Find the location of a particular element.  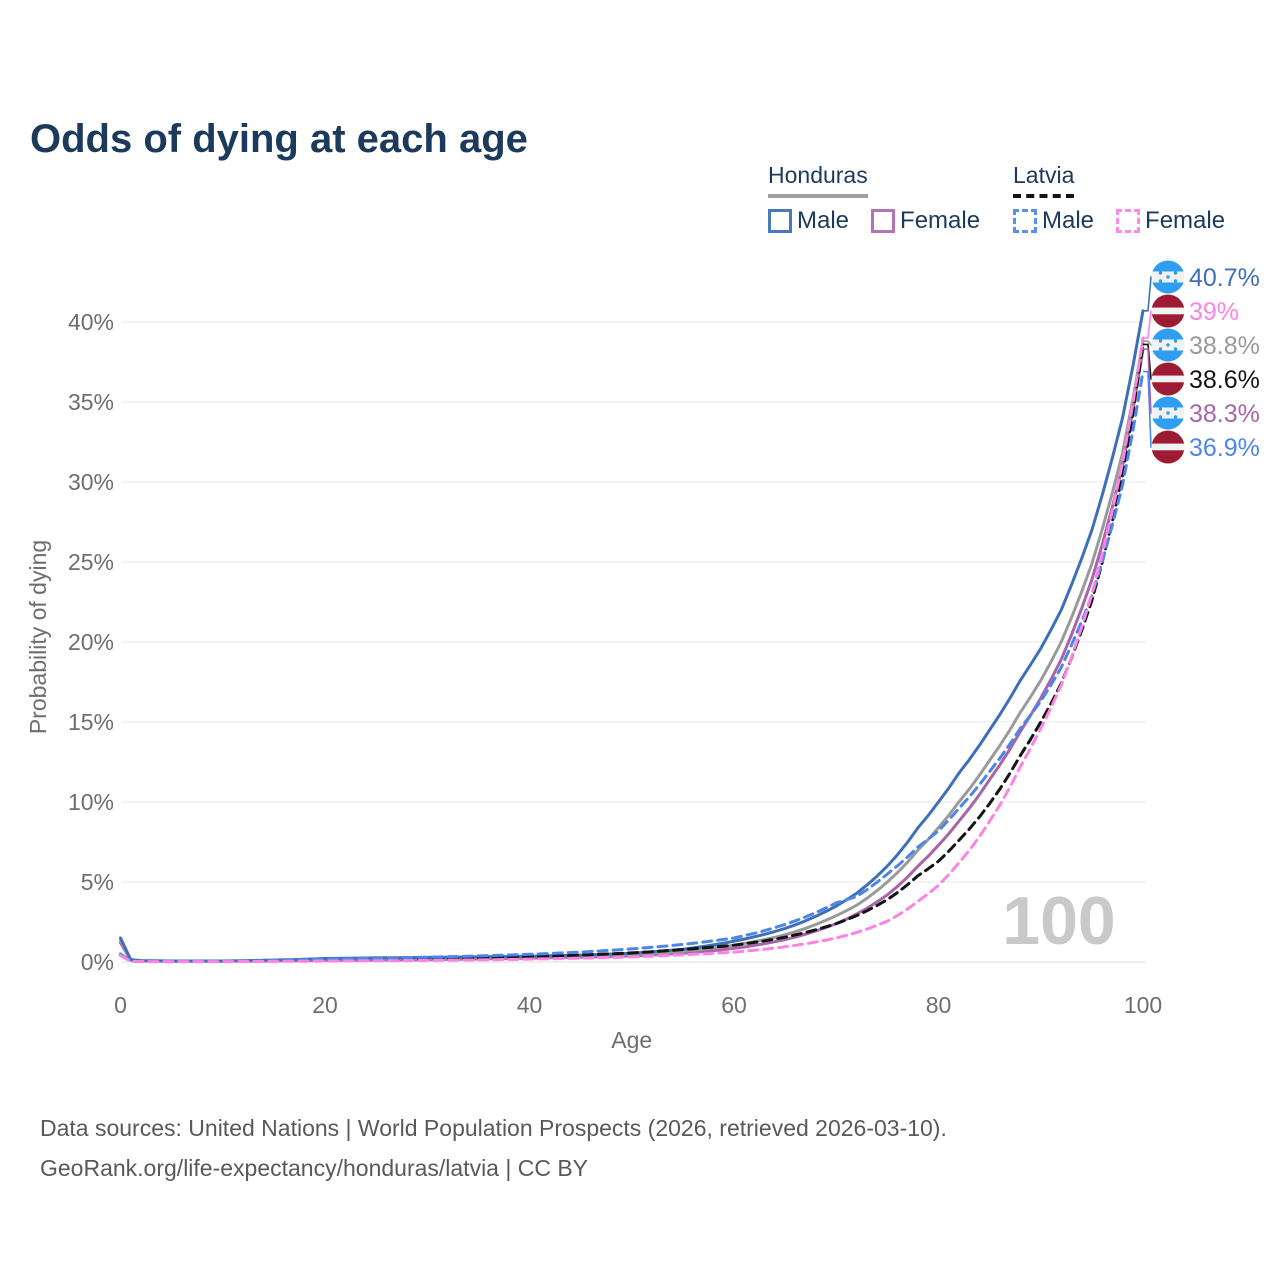

end-value-label-latvia-male: 36.9% is located at coordinates (1224, 448).